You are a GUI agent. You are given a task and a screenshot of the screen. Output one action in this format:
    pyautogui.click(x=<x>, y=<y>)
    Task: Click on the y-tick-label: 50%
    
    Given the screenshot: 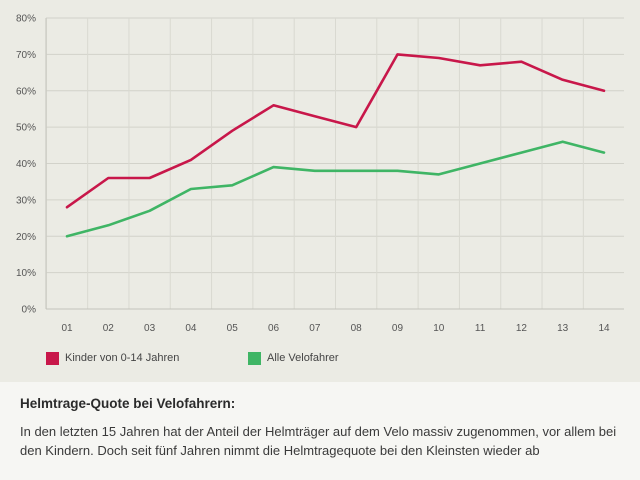 What is the action you would take?
    pyautogui.click(x=26, y=128)
    